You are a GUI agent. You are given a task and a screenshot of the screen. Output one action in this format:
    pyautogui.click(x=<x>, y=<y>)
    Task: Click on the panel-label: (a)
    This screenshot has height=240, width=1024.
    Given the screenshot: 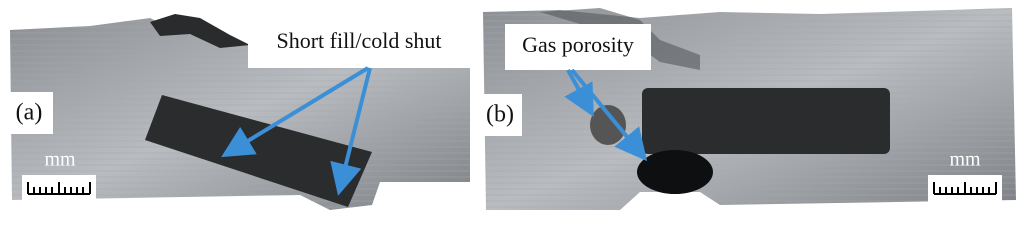 What is the action you would take?
    pyautogui.click(x=29, y=113)
    